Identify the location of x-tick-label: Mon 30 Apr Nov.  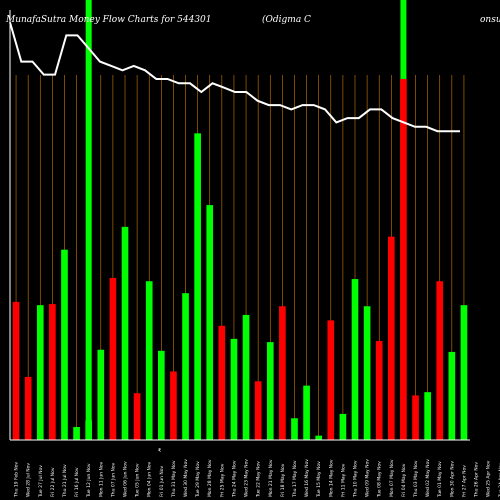
(452, 479).